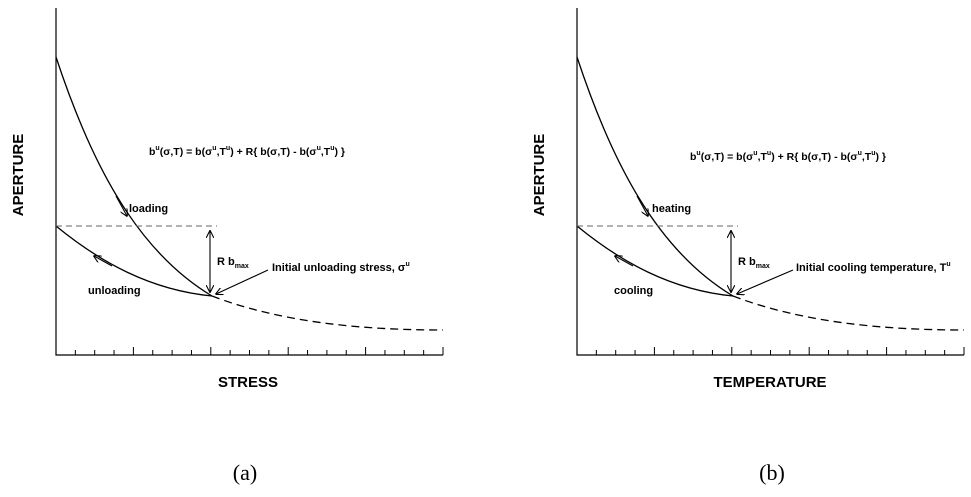  Describe the element at coordinates (134, 261) in the screenshot. I see `panel-a-unloading-curve` at that location.